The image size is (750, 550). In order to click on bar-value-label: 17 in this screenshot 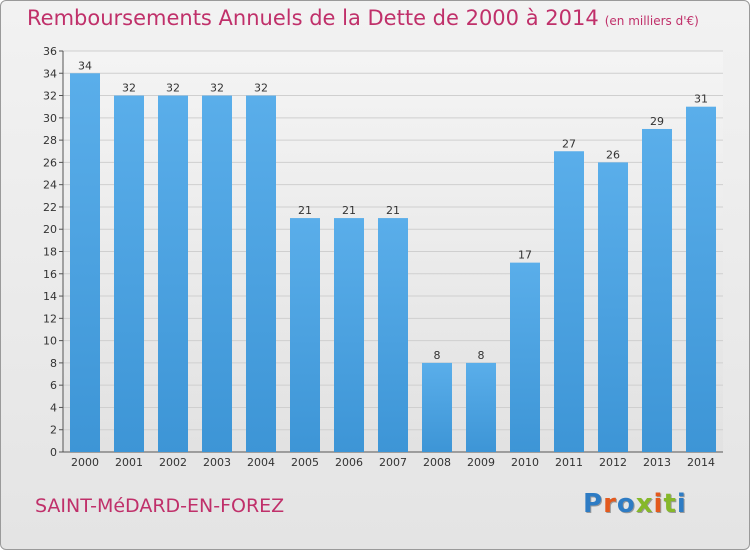, I will do `click(525, 255)`.